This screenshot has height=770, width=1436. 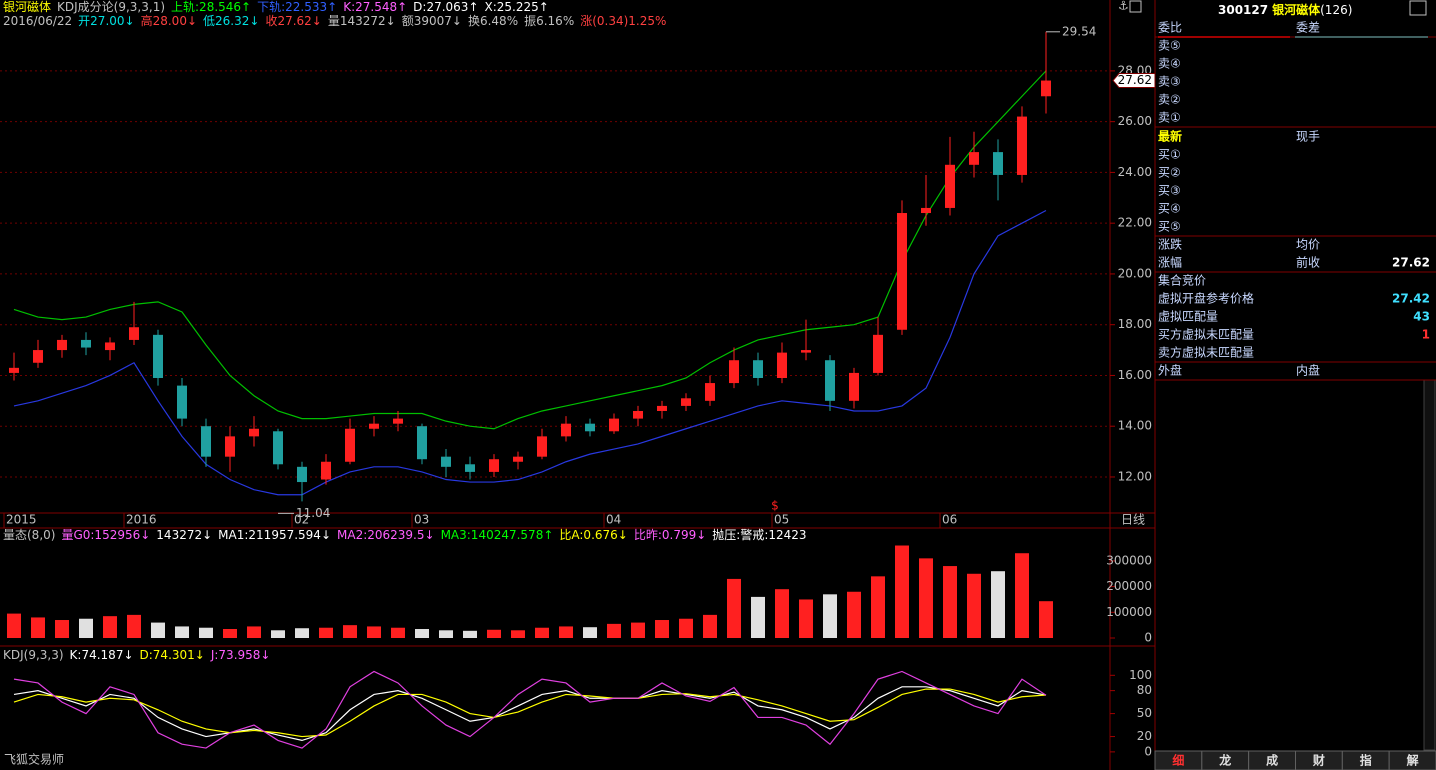 I want to click on tab-label: 指, so click(x=1366, y=760).